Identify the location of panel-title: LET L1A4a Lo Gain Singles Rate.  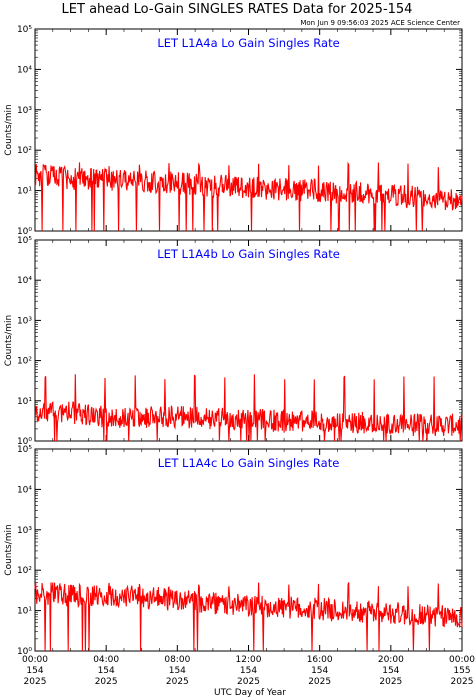
(248, 43).